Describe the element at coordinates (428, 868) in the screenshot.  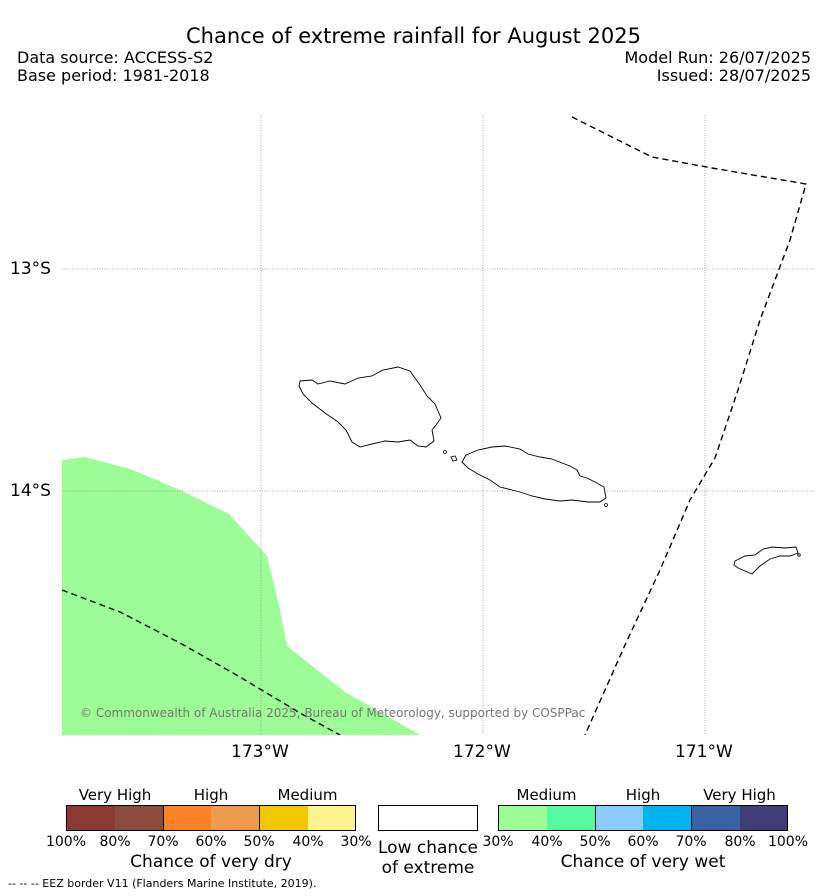
I see `low-title-line2: of extreme` at that location.